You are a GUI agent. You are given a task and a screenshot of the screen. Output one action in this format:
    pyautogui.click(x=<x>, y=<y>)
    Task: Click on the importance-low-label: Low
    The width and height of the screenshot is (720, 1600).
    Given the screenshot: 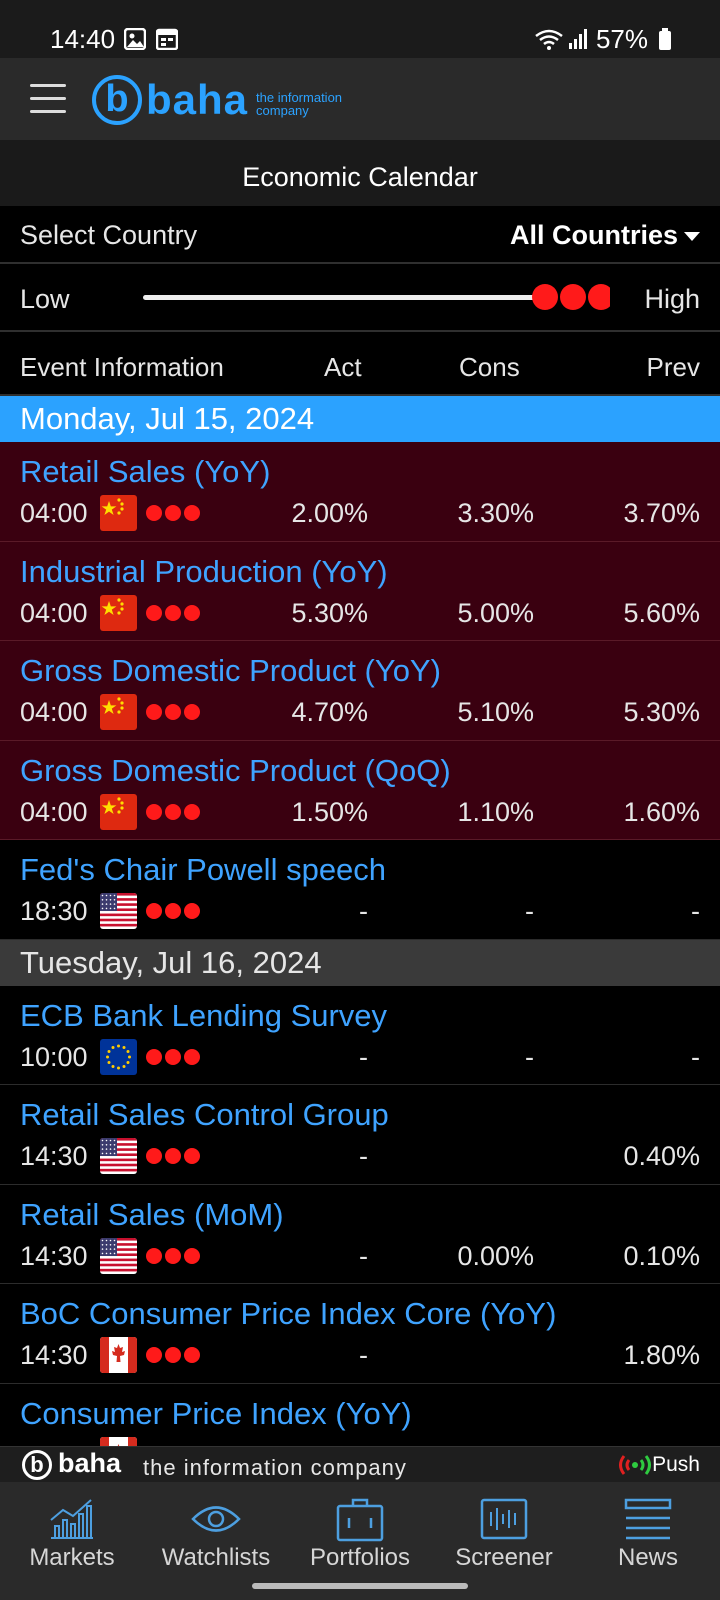 What is the action you would take?
    pyautogui.click(x=45, y=299)
    